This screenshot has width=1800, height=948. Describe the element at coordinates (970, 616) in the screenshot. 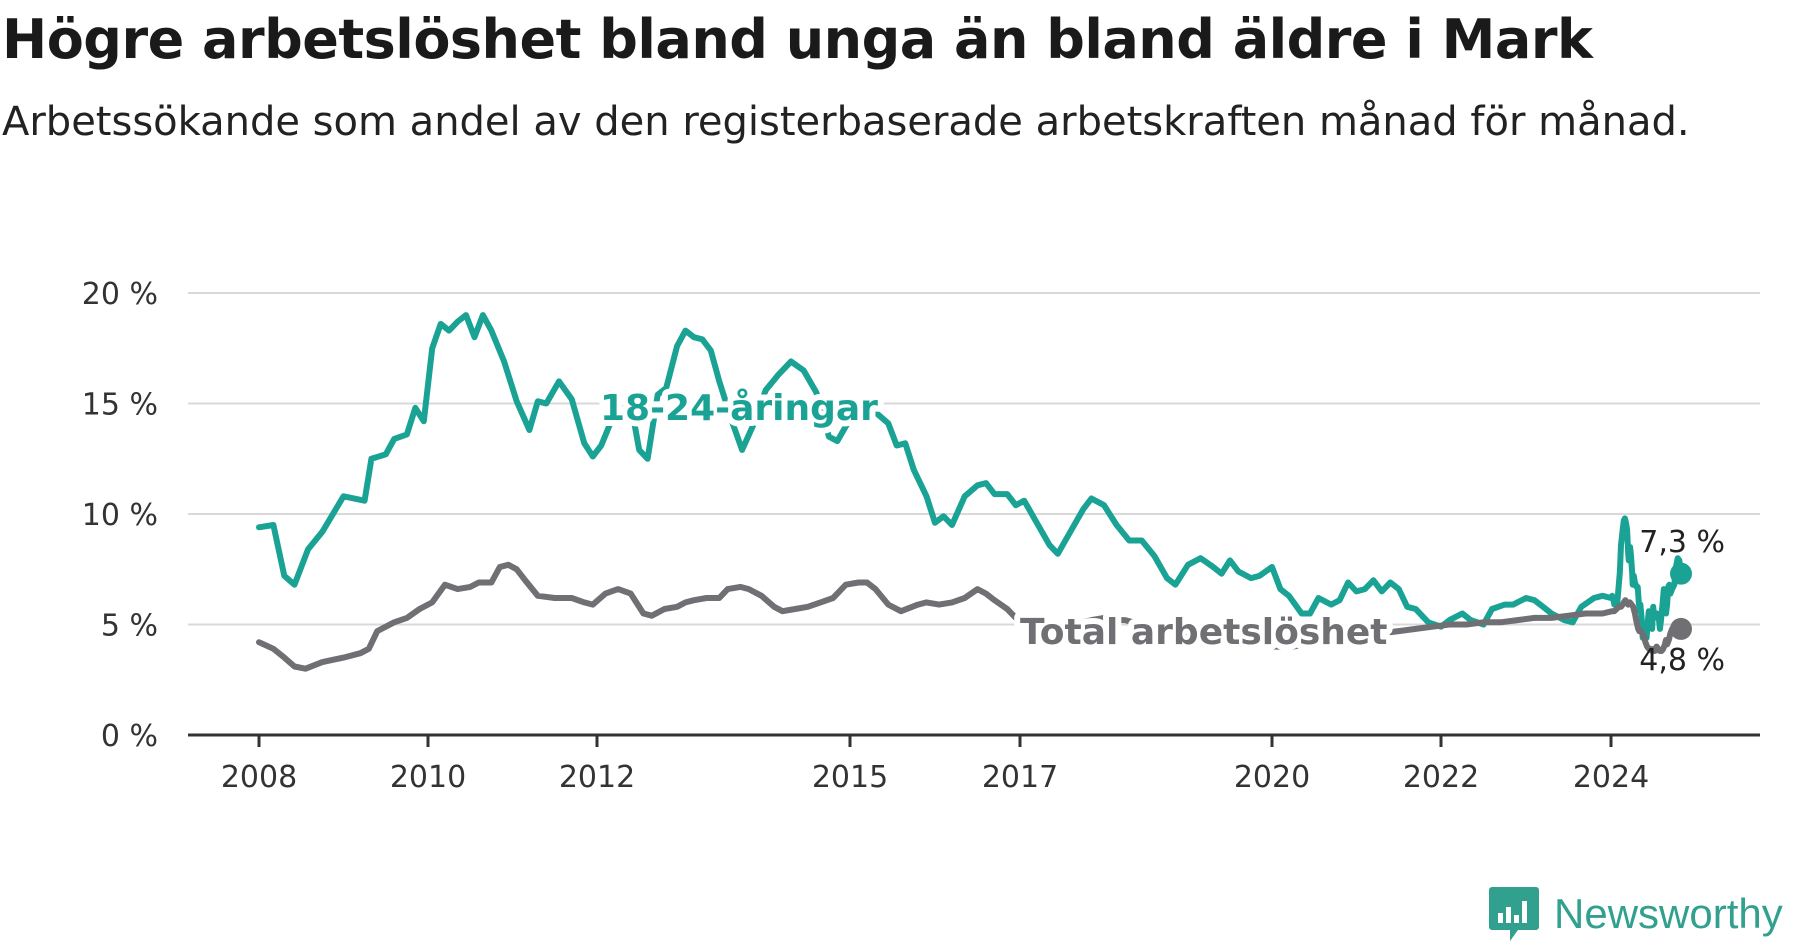

I see `series-line` at that location.